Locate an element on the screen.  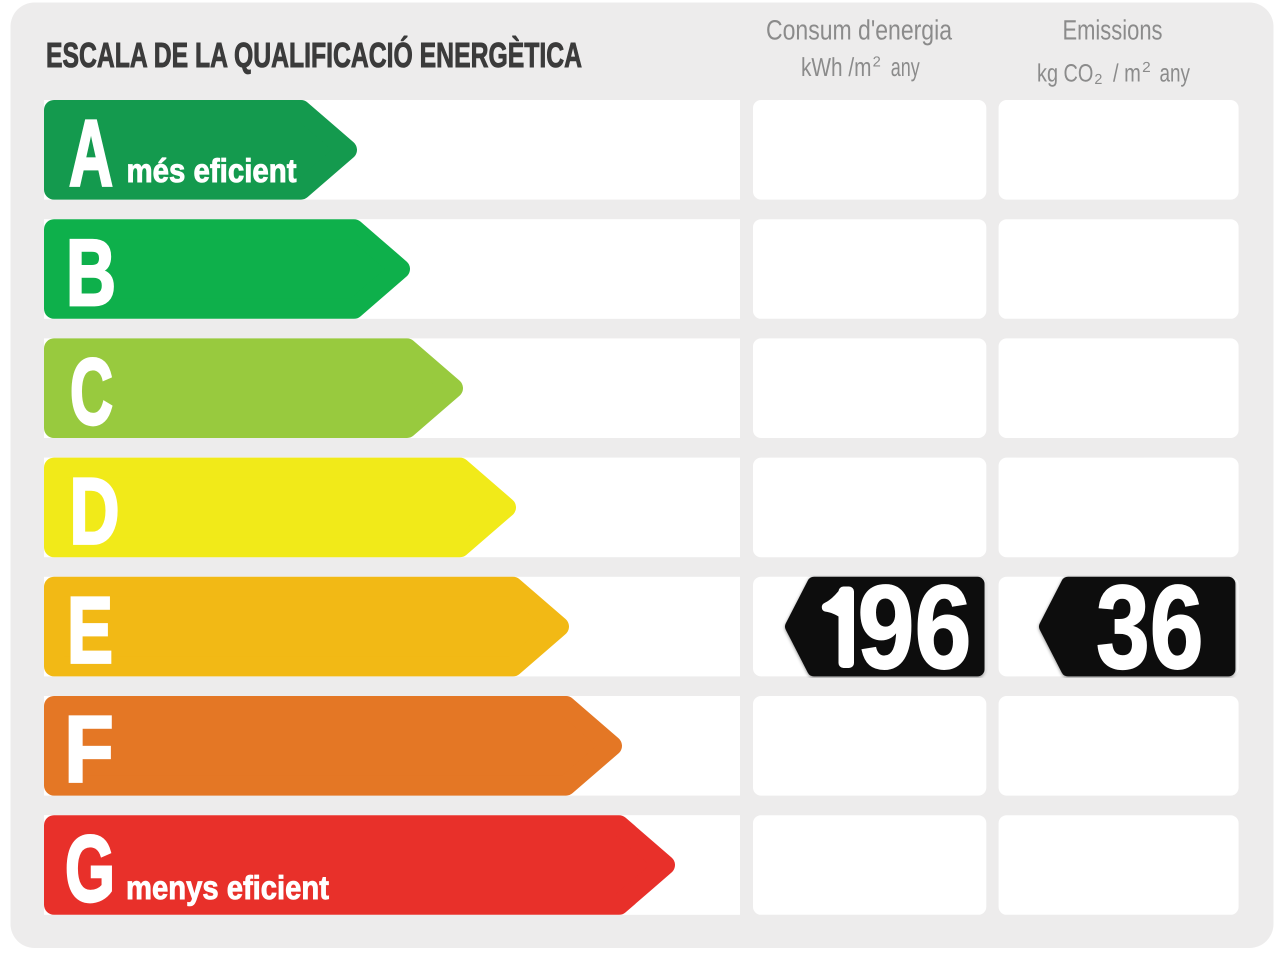
svg-text: kg CO is located at coordinates (1065, 74).